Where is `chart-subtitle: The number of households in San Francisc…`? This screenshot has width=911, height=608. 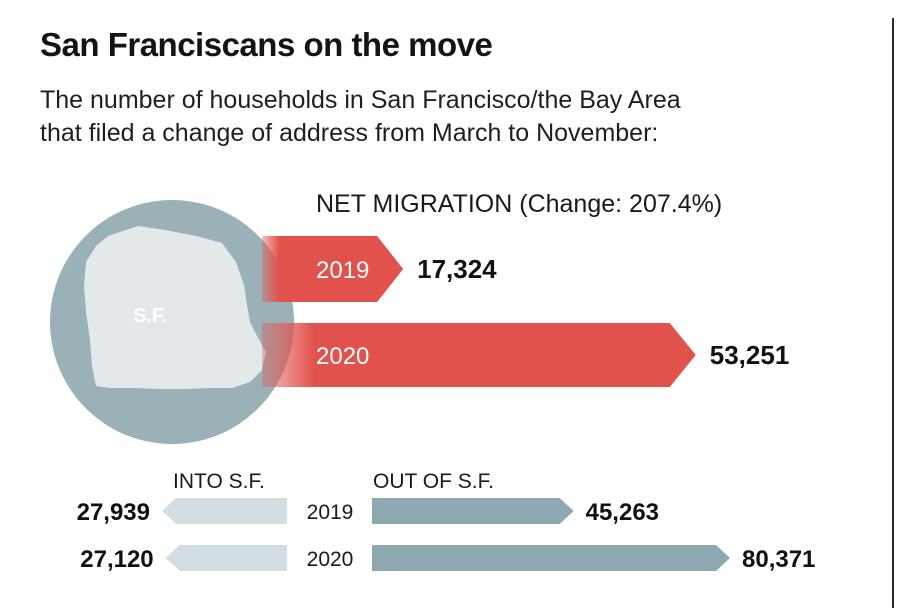 chart-subtitle: The number of households in San Francisc… is located at coordinates (460, 117).